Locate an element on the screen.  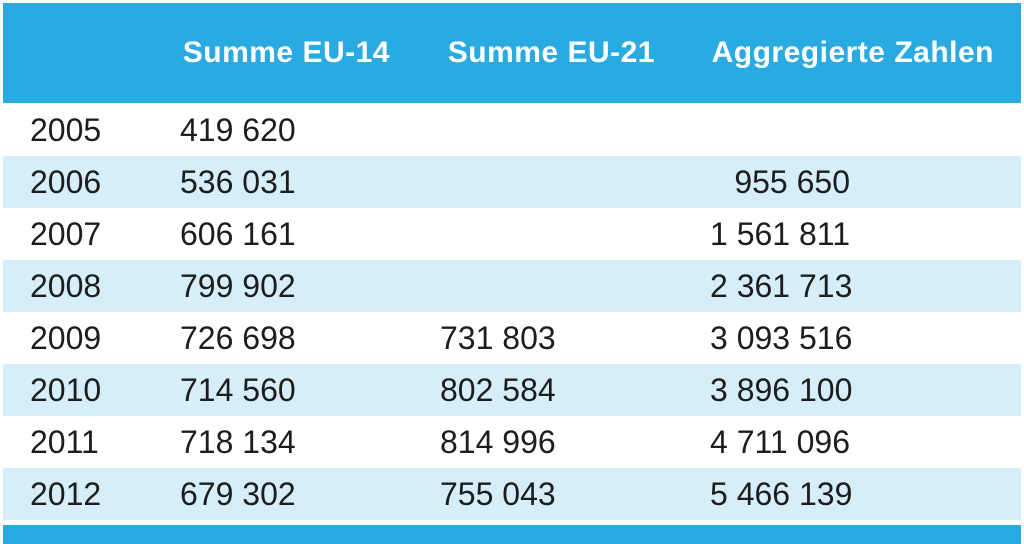
agg-cell: 3 093 516 is located at coordinates (781, 337).